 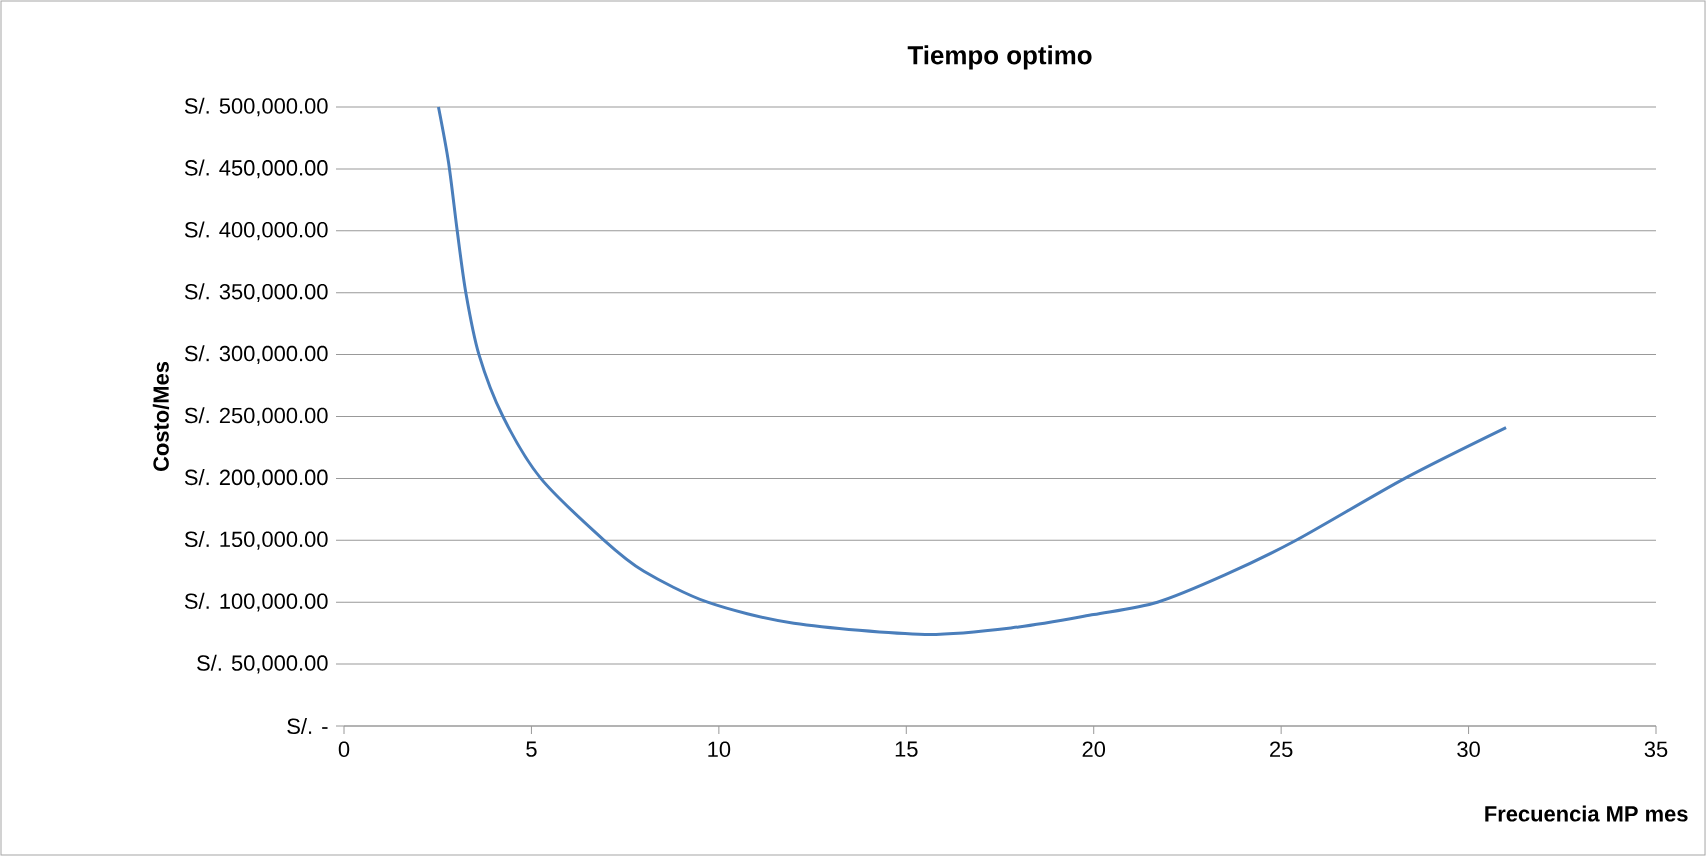 What do you see at coordinates (256, 169) in the screenshot?
I see `y-tick-label: S/. 450,000.00` at bounding box center [256, 169].